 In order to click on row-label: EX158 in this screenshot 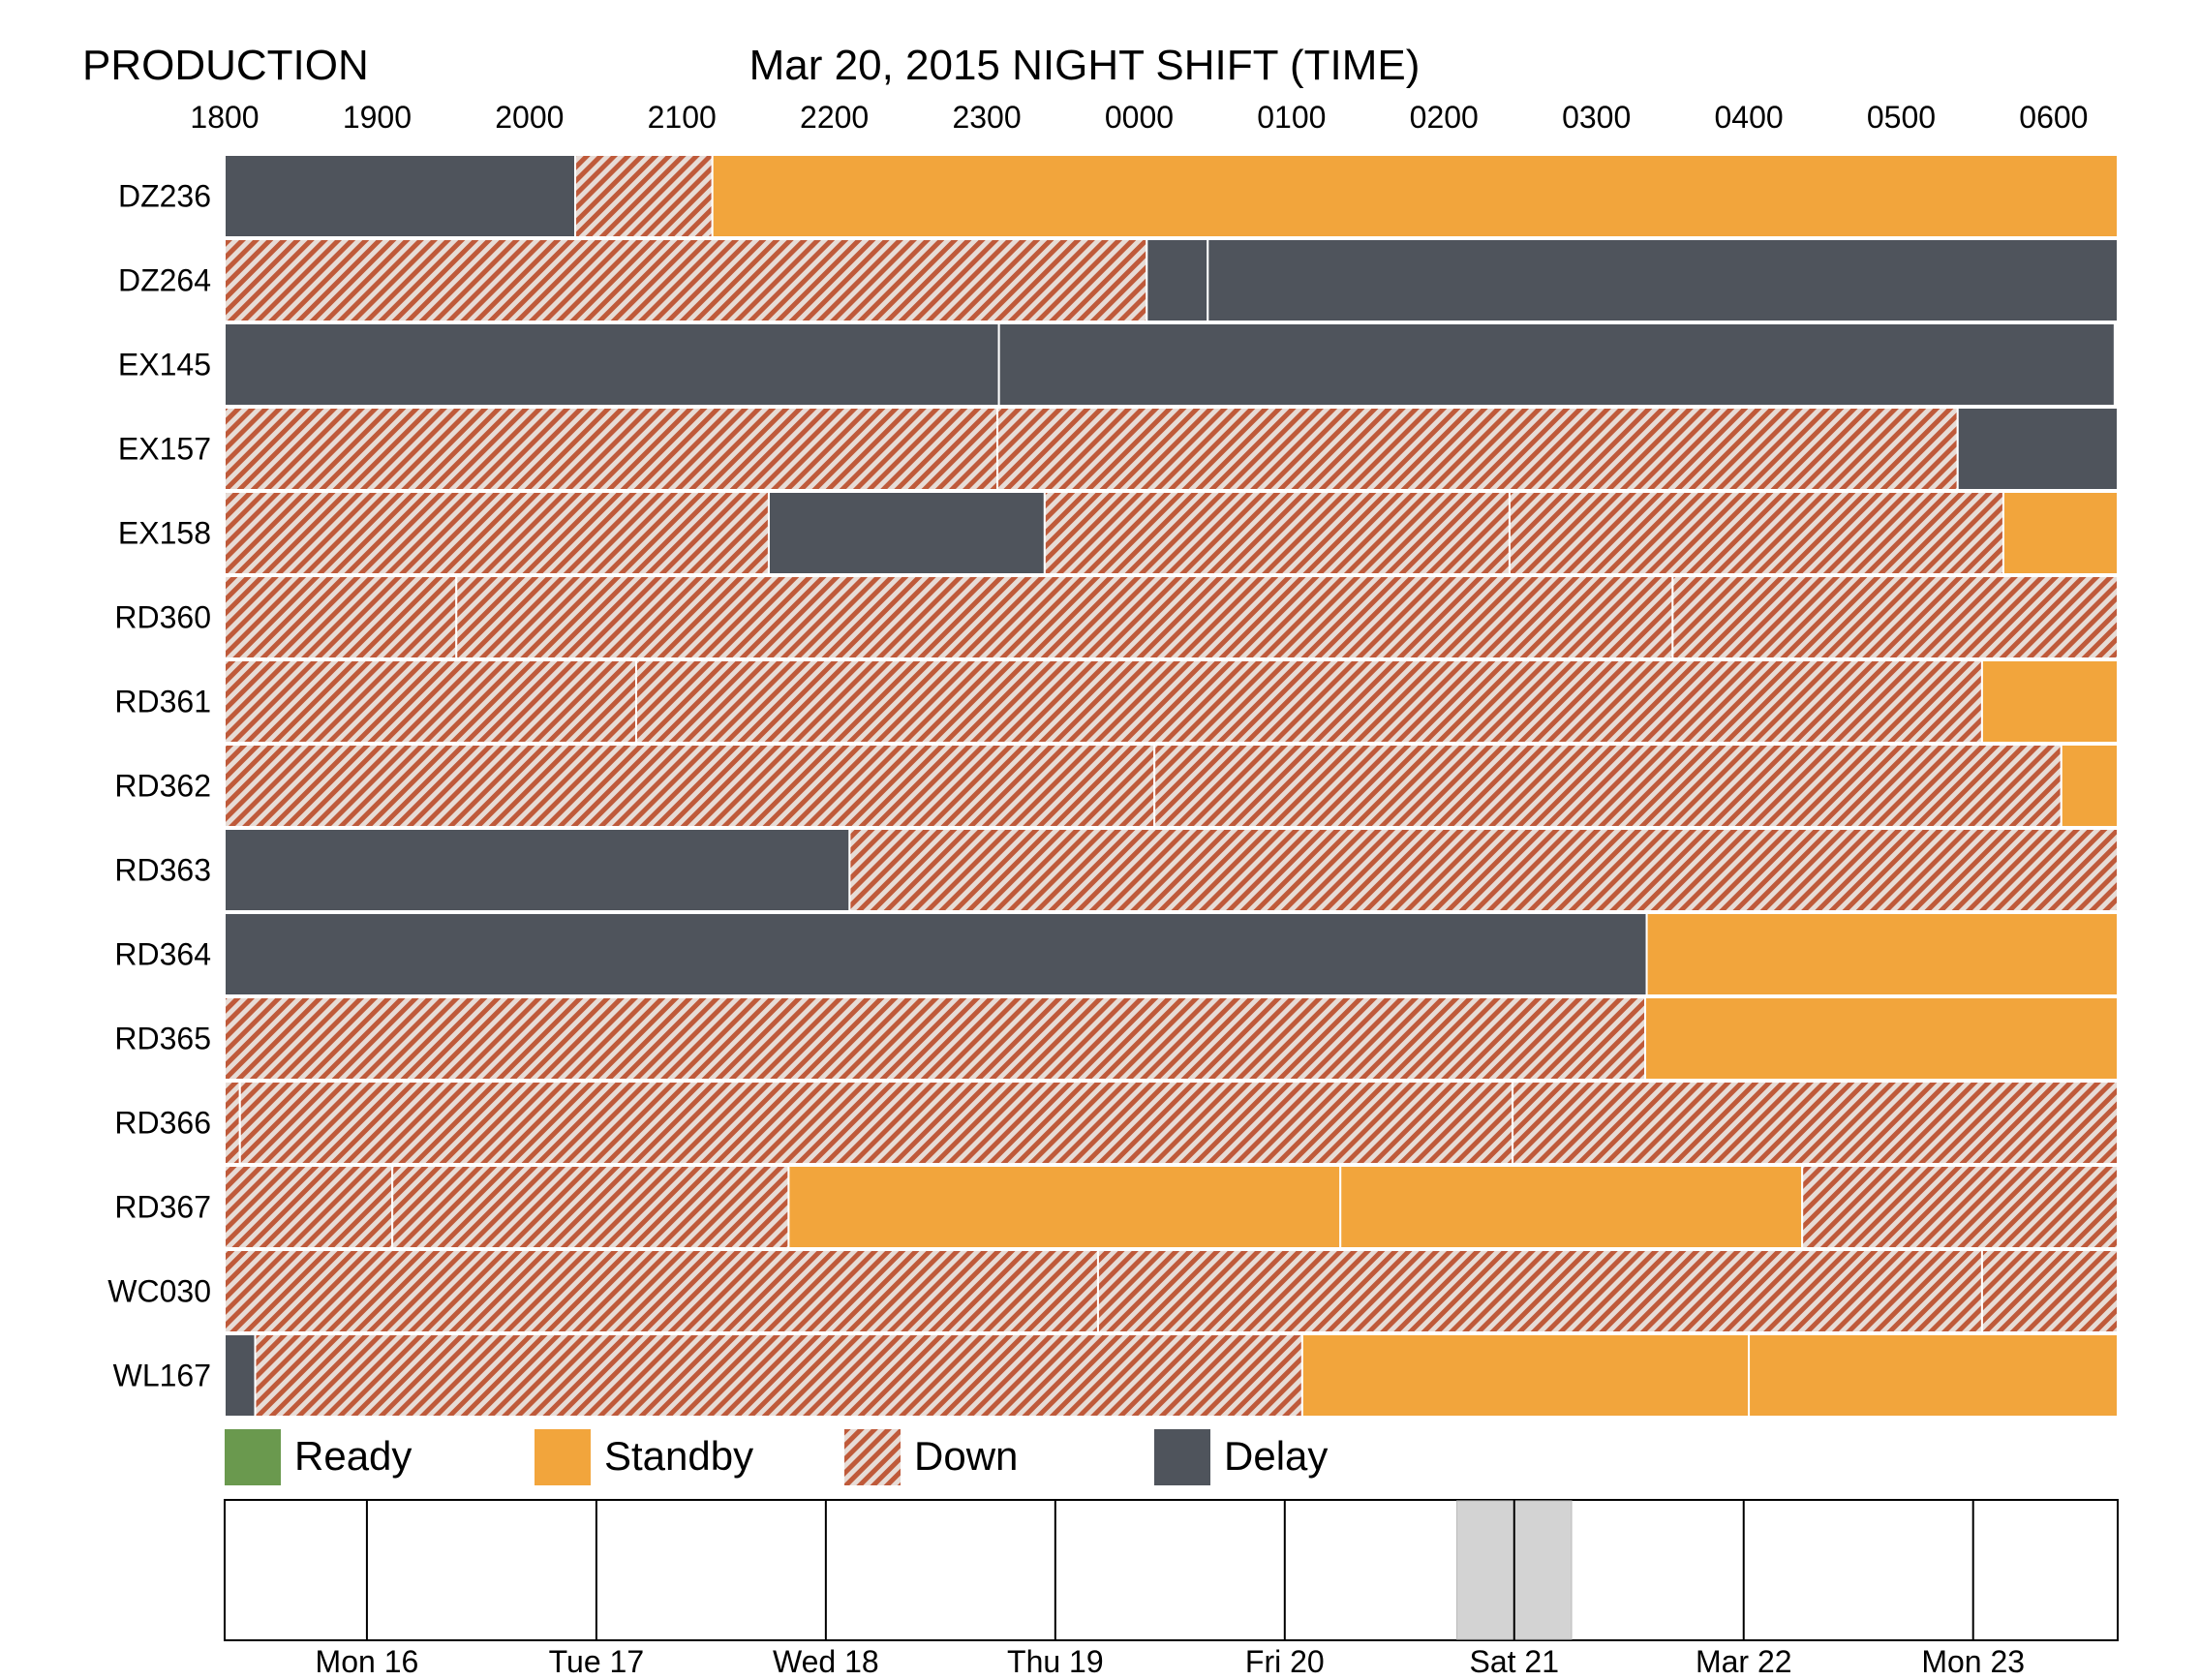, I will do `click(164, 533)`.